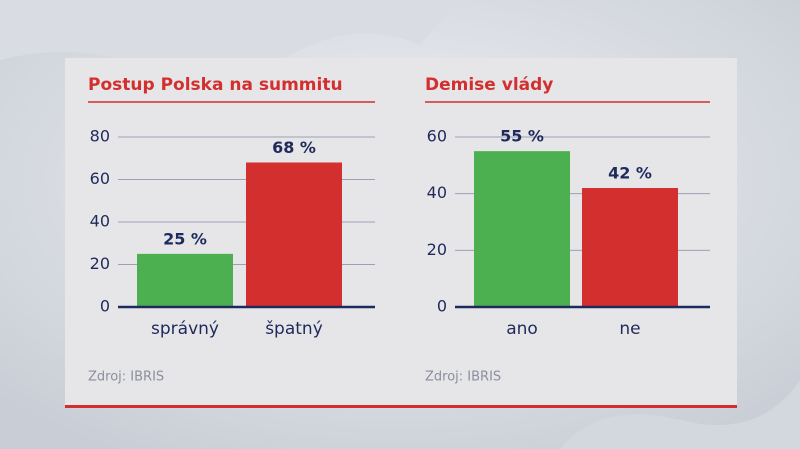 The height and width of the screenshot is (449, 800). Describe the element at coordinates (489, 85) in the screenshot. I see `chart-title: Demise vlády` at that location.